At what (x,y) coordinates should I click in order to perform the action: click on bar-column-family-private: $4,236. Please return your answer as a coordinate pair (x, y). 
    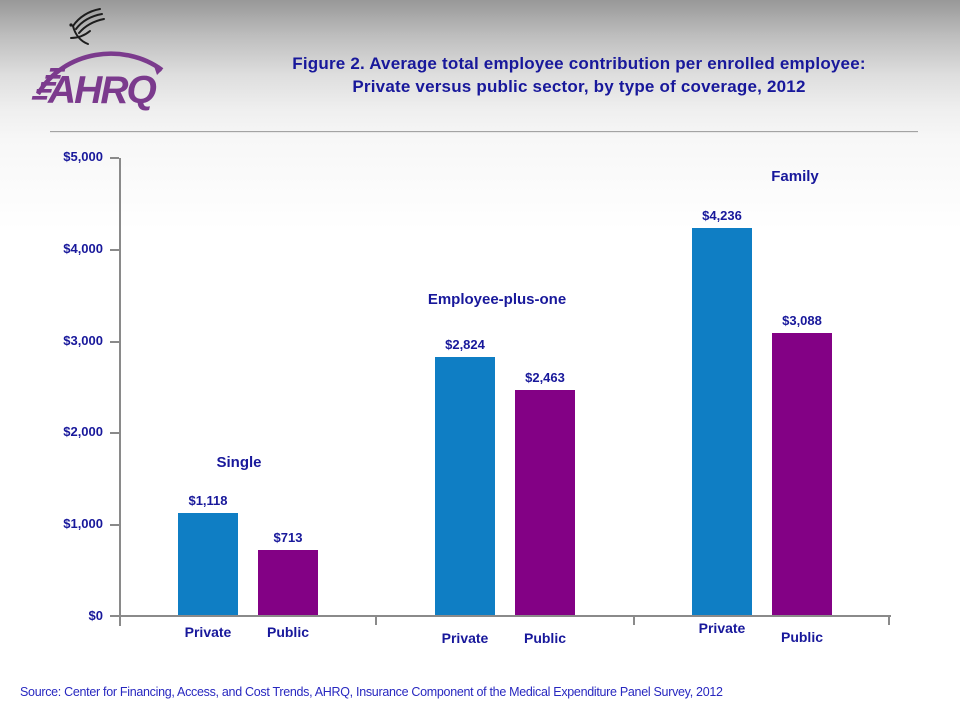
    Looking at the image, I should click on (722, 411).